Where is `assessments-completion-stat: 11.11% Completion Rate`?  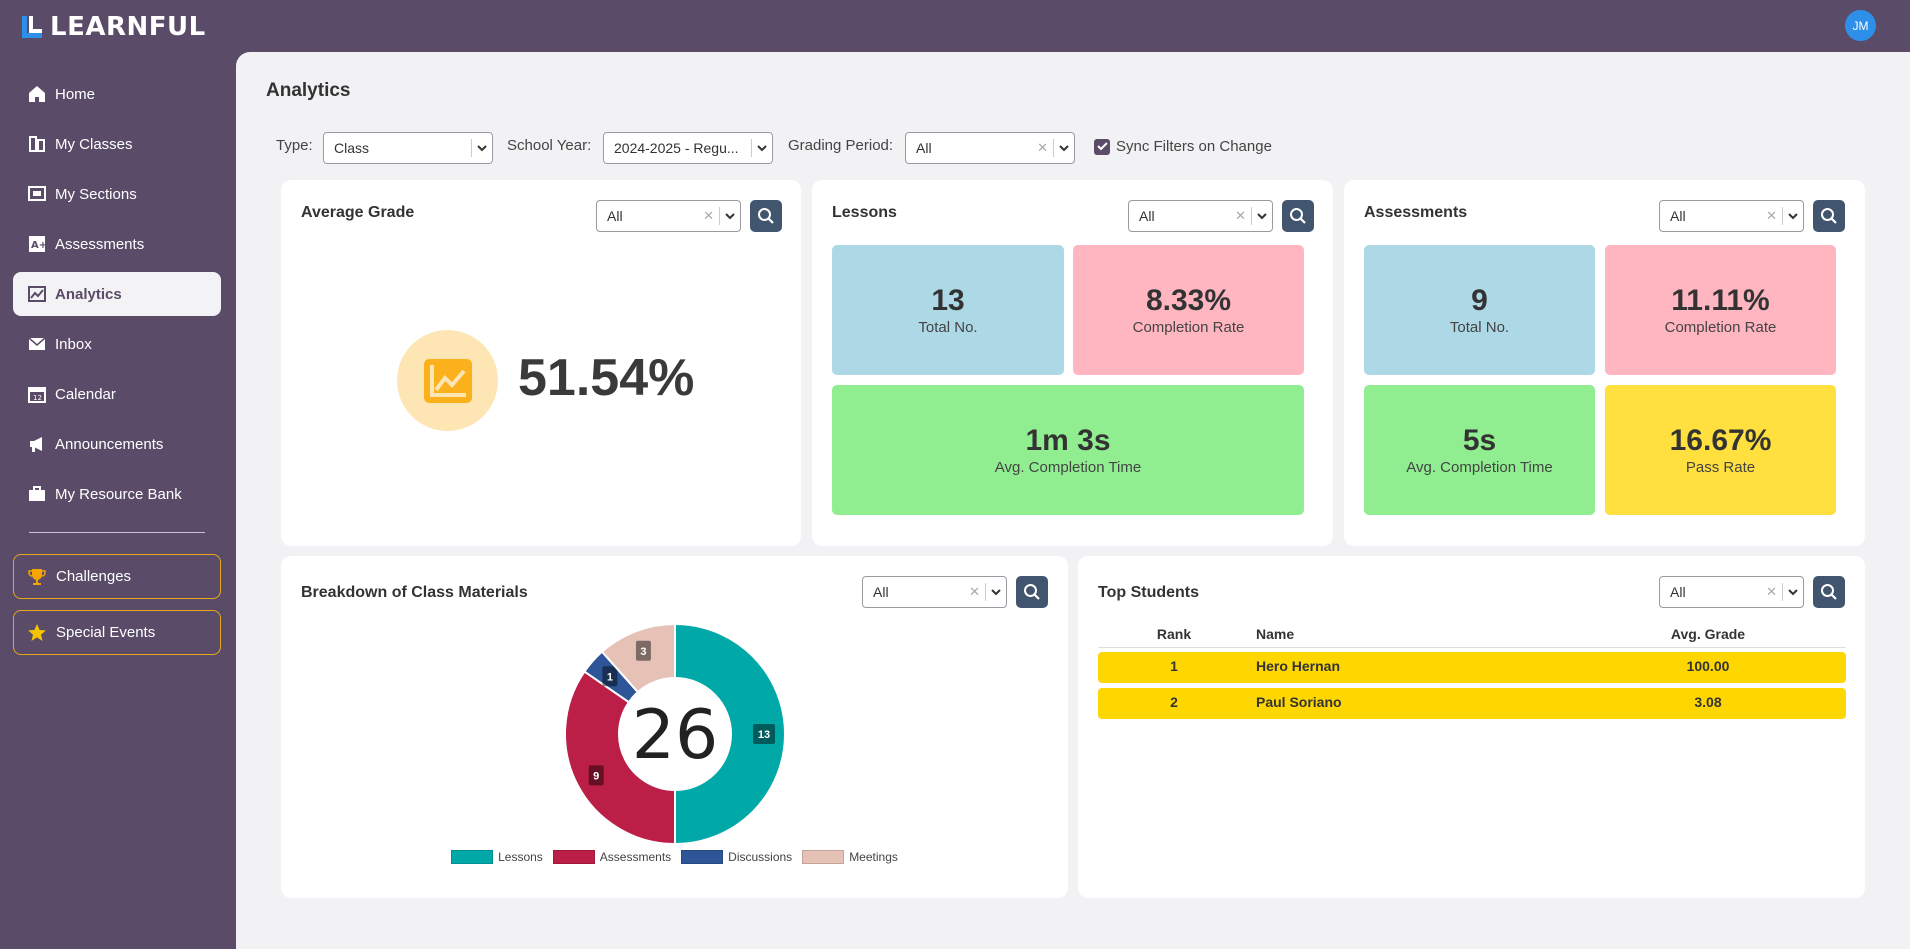 assessments-completion-stat: 11.11% Completion Rate is located at coordinates (1720, 310).